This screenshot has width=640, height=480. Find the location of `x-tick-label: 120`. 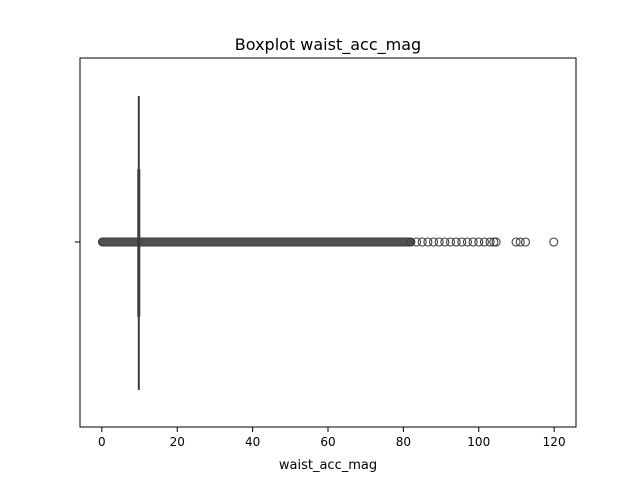

x-tick-label: 120 is located at coordinates (554, 442).